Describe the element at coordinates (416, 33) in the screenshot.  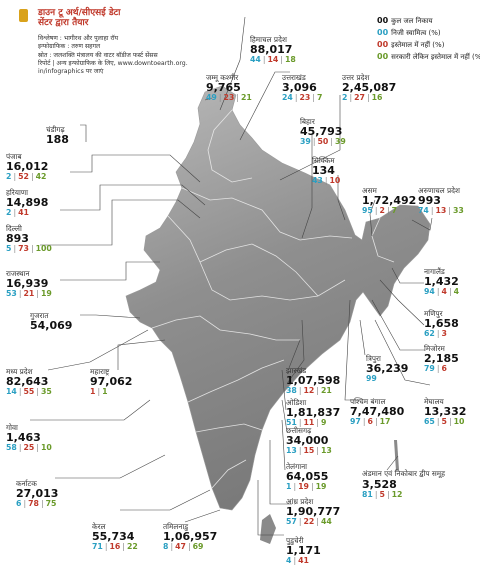
I see `legend-private-label: निजी स्वामित्व (%)` at that location.